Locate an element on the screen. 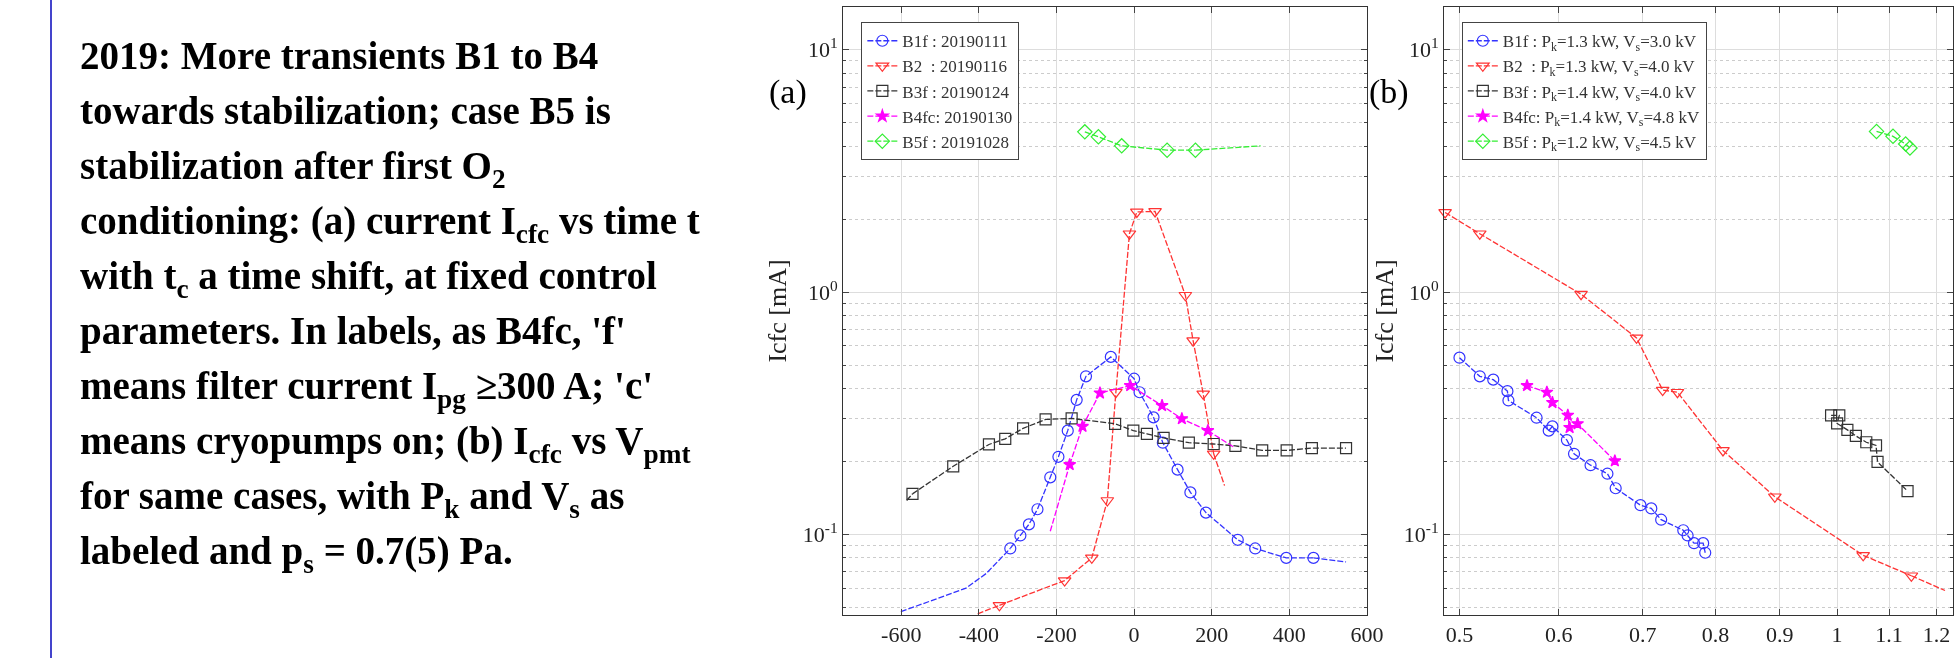  text: (a) is located at coordinates (788, 92).